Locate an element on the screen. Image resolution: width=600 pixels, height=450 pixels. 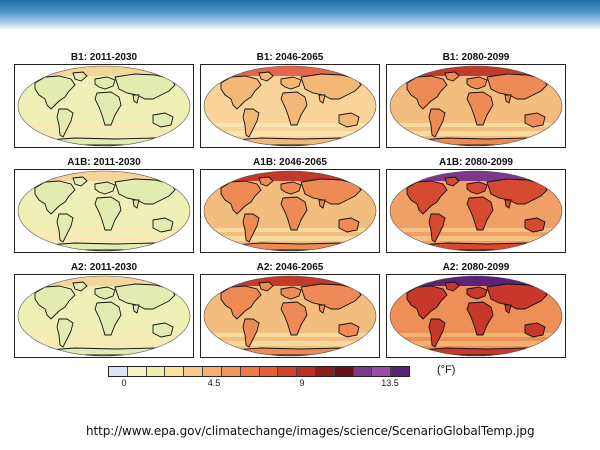
map-panel: B1: 2080-2099 is located at coordinates (476, 100).